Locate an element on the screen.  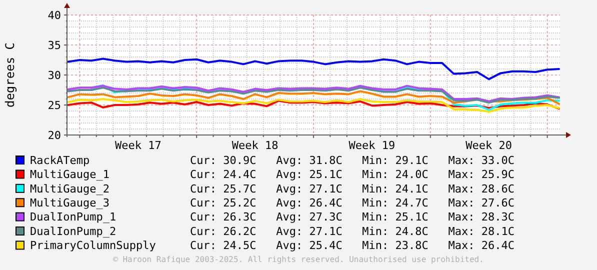
text: Cur: 26.2C Avg: 27.1C Min: 24.8C Max: 28.1C is located at coordinates (352, 231).